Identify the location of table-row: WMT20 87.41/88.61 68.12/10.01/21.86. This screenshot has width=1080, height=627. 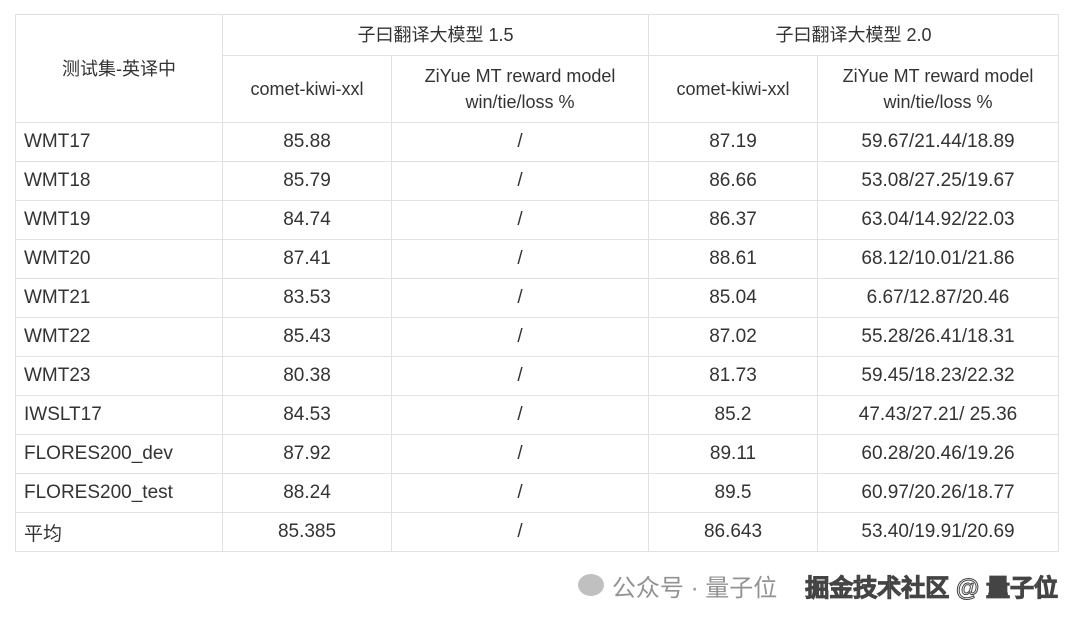
(537, 259).